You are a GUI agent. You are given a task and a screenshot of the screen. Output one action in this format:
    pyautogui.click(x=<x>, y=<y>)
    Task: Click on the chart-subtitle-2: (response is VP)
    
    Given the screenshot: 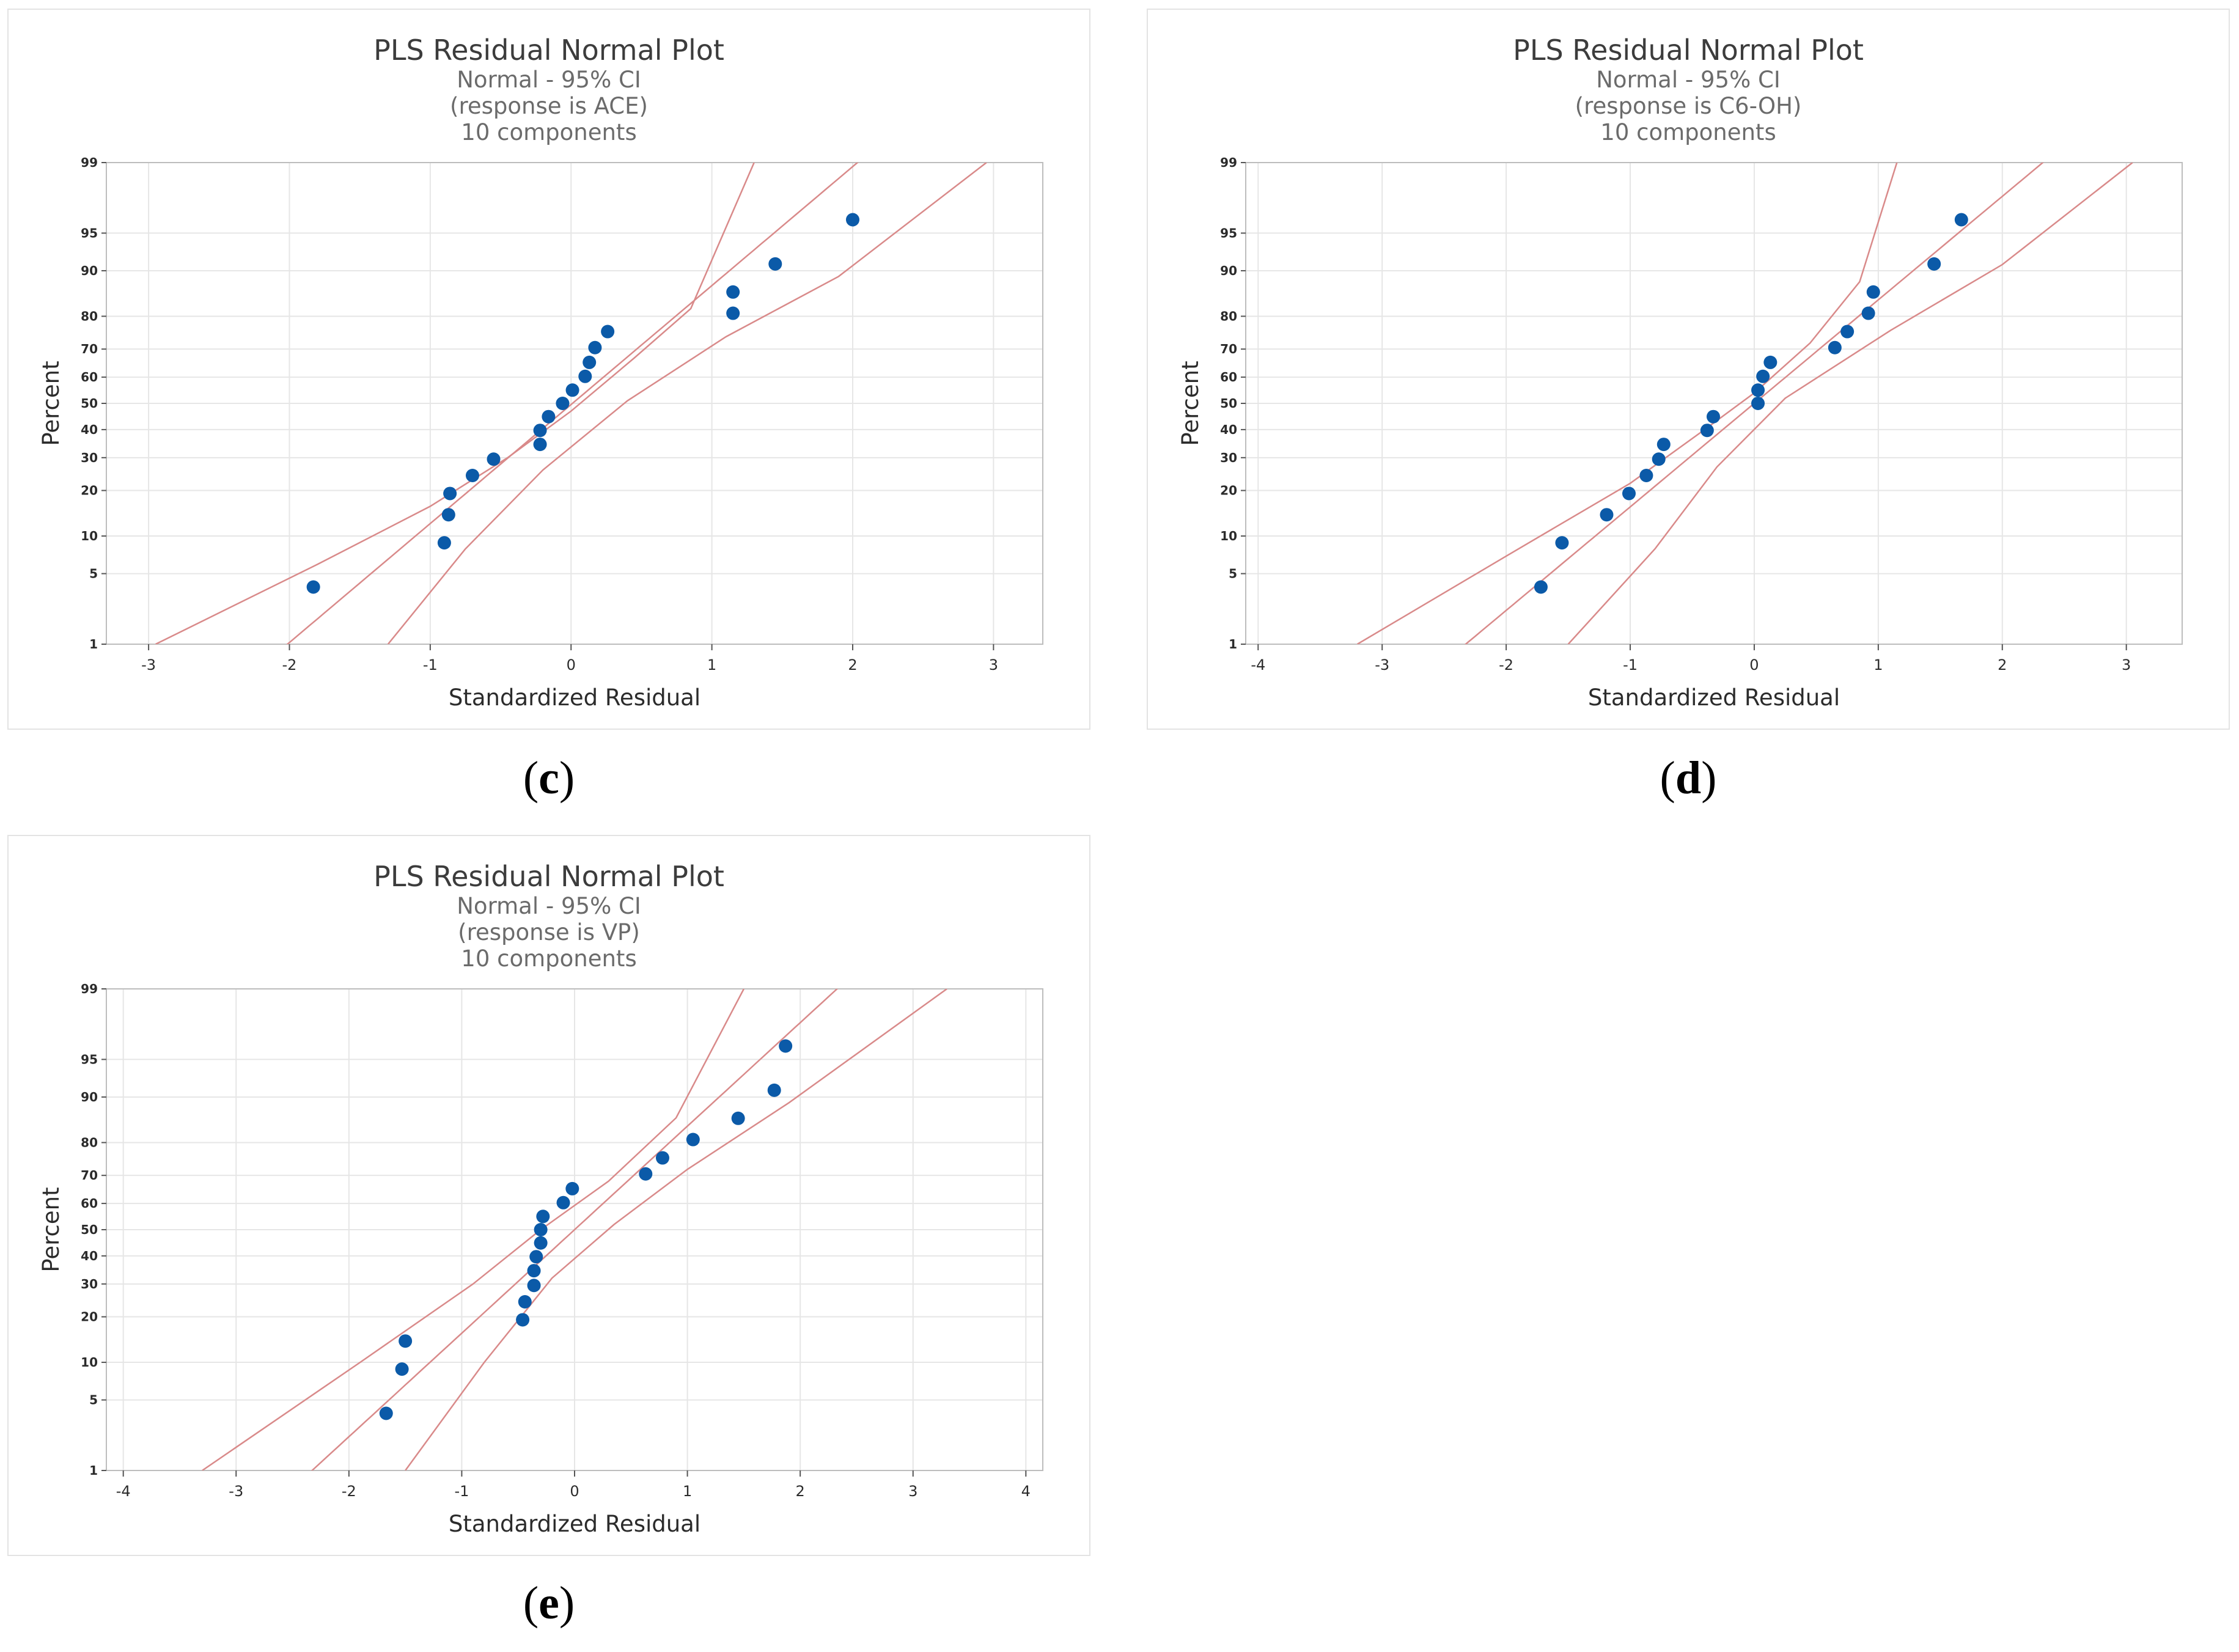 What is the action you would take?
    pyautogui.click(x=549, y=932)
    